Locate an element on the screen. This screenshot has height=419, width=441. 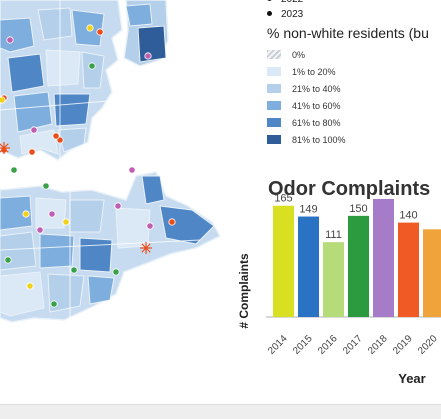
legend-item-2023: 2023 is located at coordinates (285, 14).